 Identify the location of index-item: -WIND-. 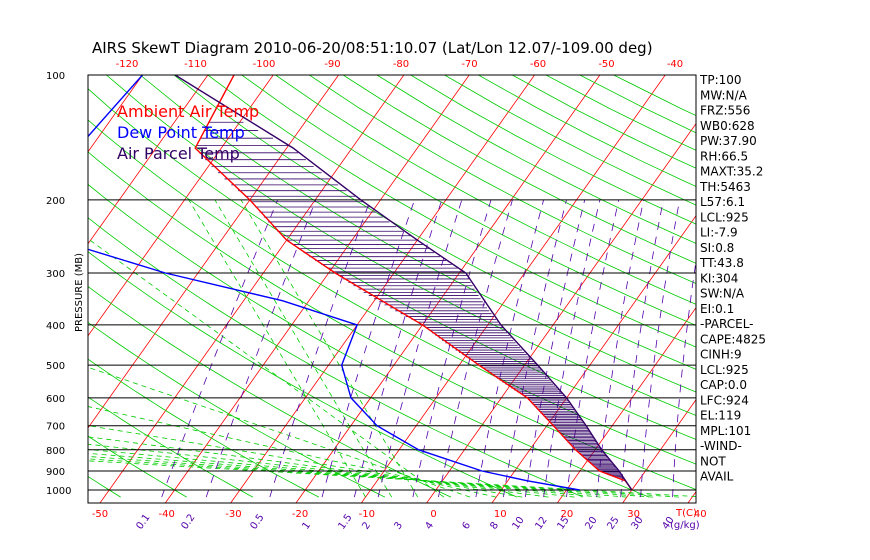
(721, 446).